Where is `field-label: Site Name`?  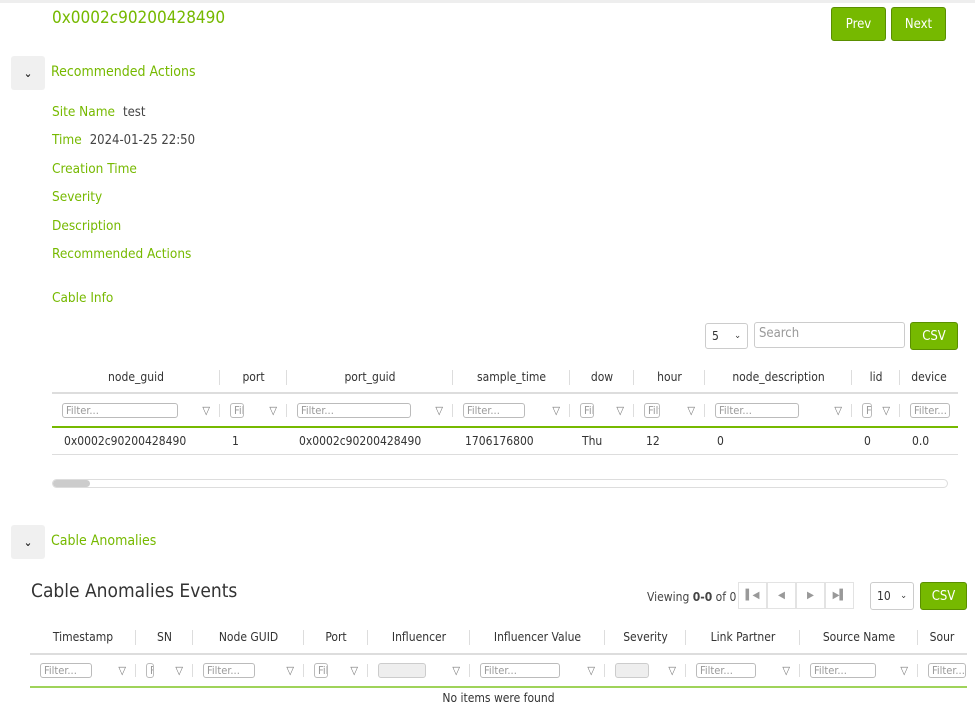
field-label: Site Name is located at coordinates (84, 112).